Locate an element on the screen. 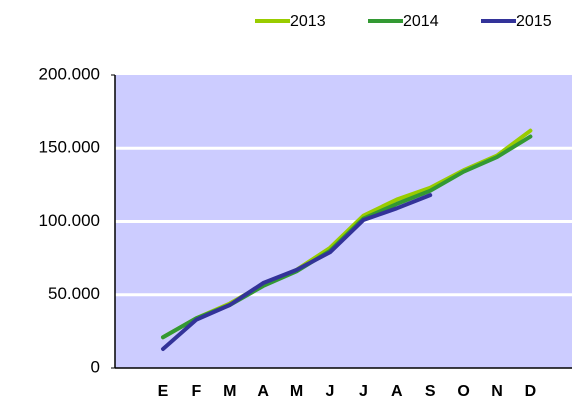 Image resolution: width=577 pixels, height=402 pixels. legend-label: 2014 is located at coordinates (421, 21).